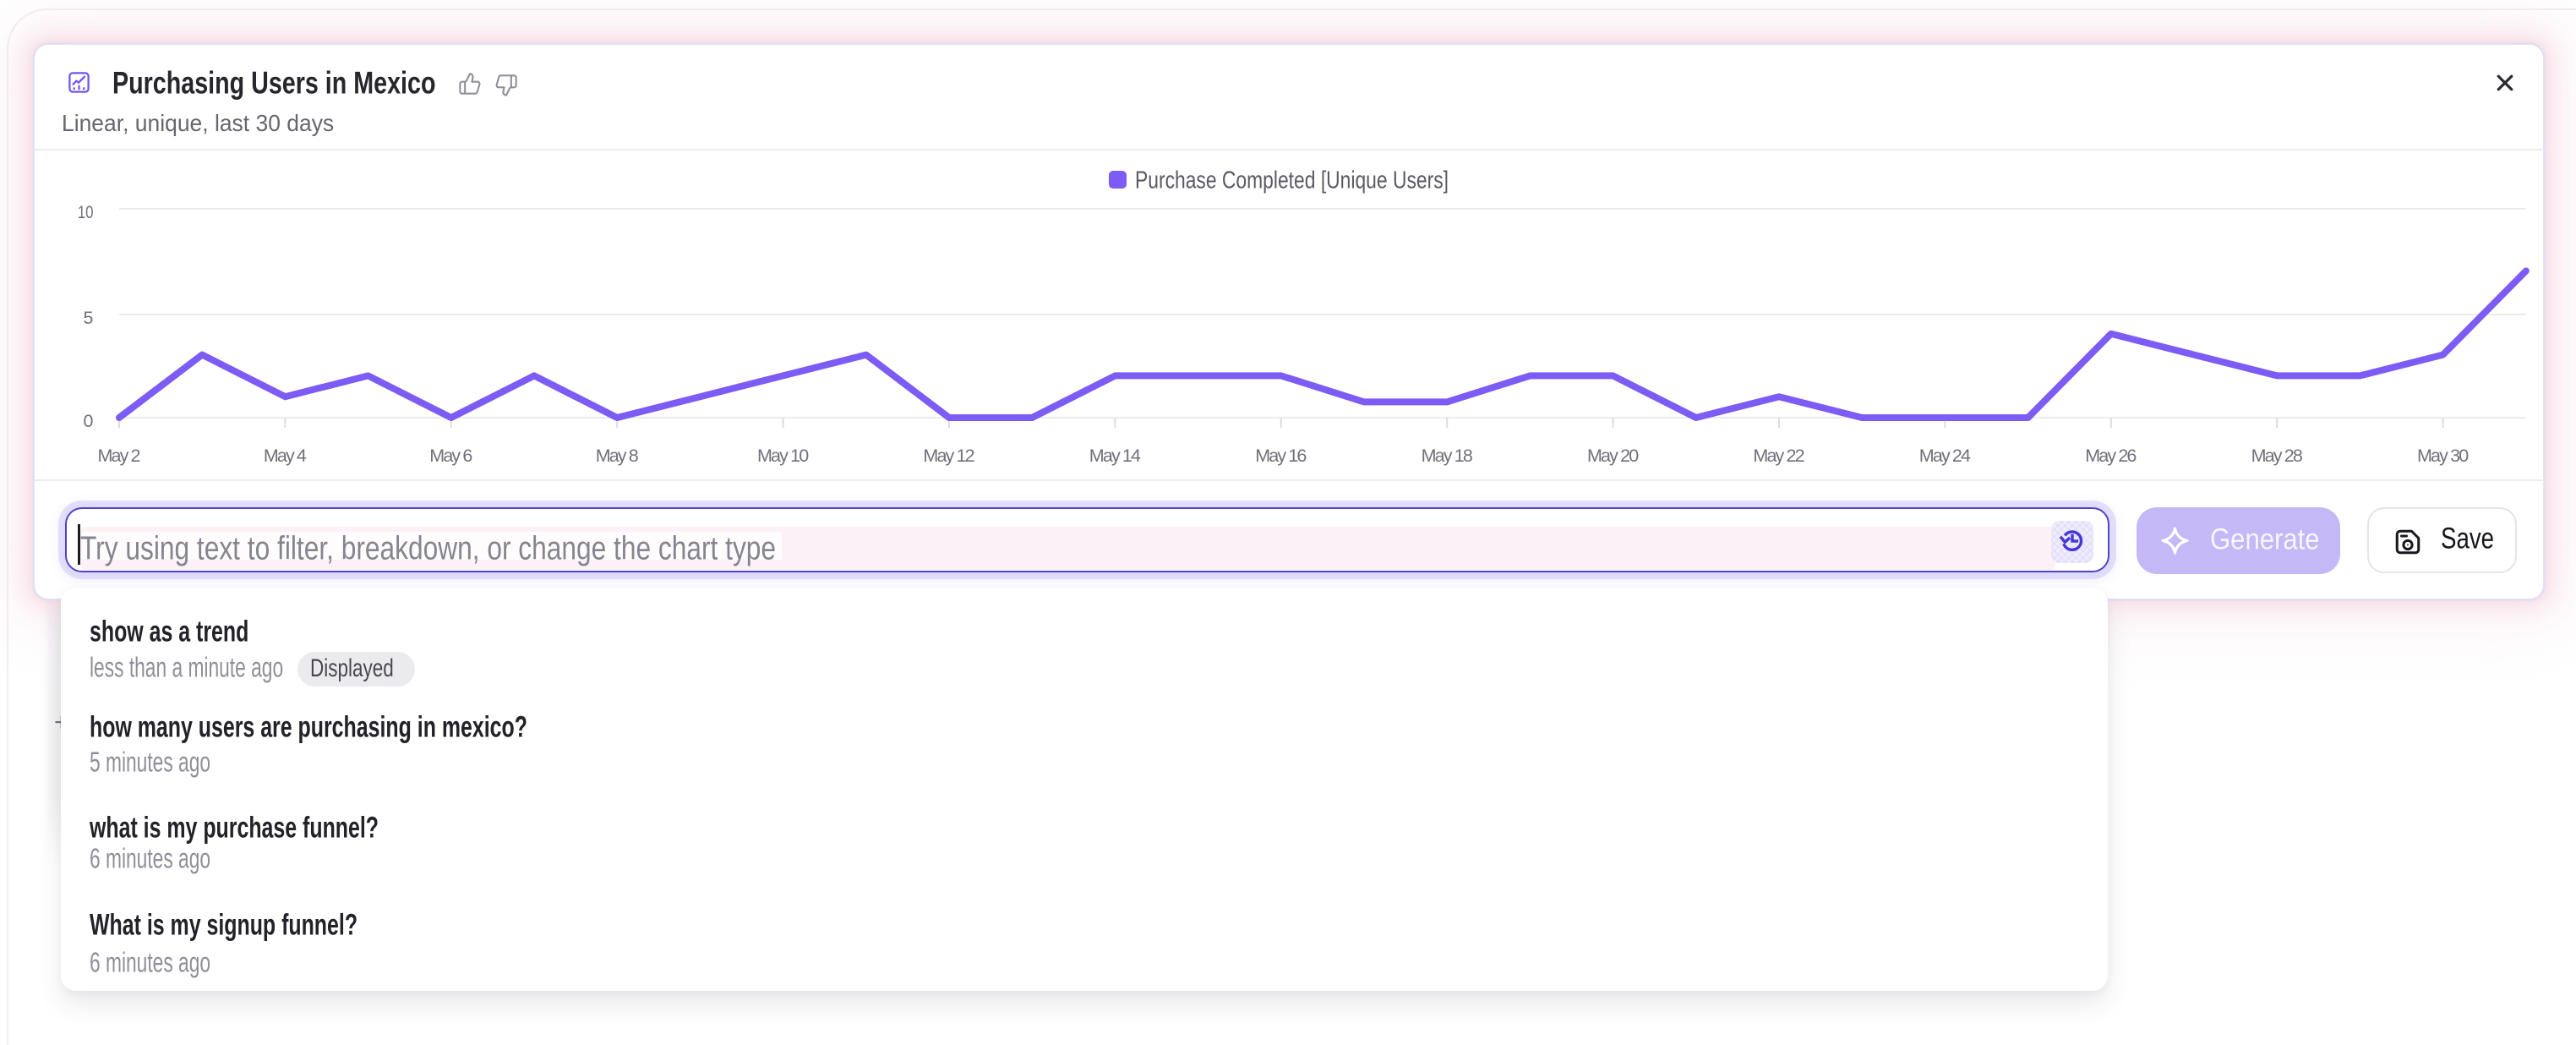 The image size is (2576, 1045). Describe the element at coordinates (89, 421) in the screenshot. I see `svg-text: 0` at that location.